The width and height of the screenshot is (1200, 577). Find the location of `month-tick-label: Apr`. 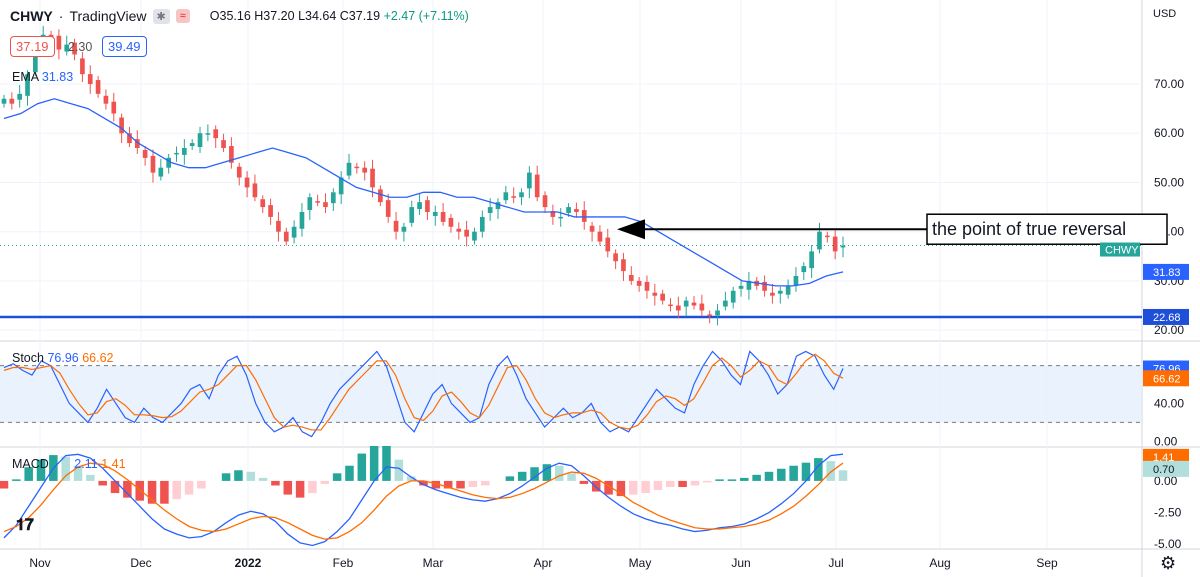

month-tick-label: Apr is located at coordinates (543, 563).